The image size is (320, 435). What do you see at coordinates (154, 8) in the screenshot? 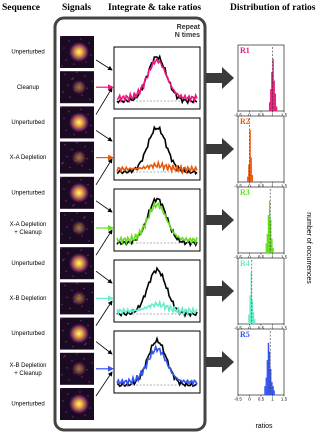
I see `header: Integrate & take ratios` at bounding box center [154, 8].